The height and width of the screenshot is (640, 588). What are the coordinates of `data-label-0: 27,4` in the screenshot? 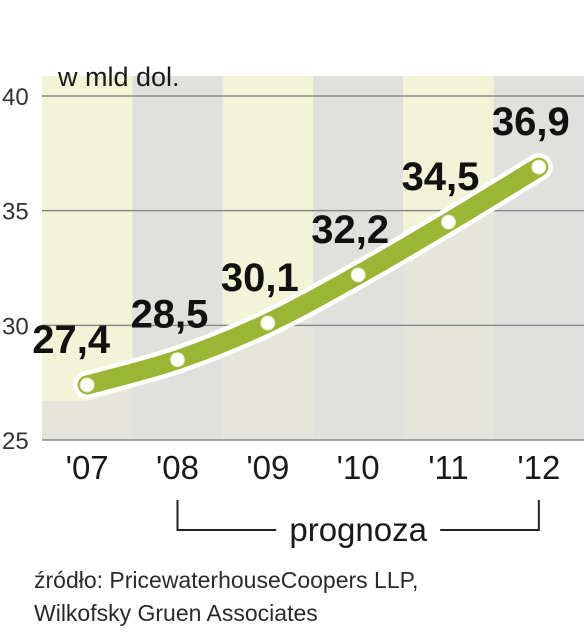 It's located at (71, 340).